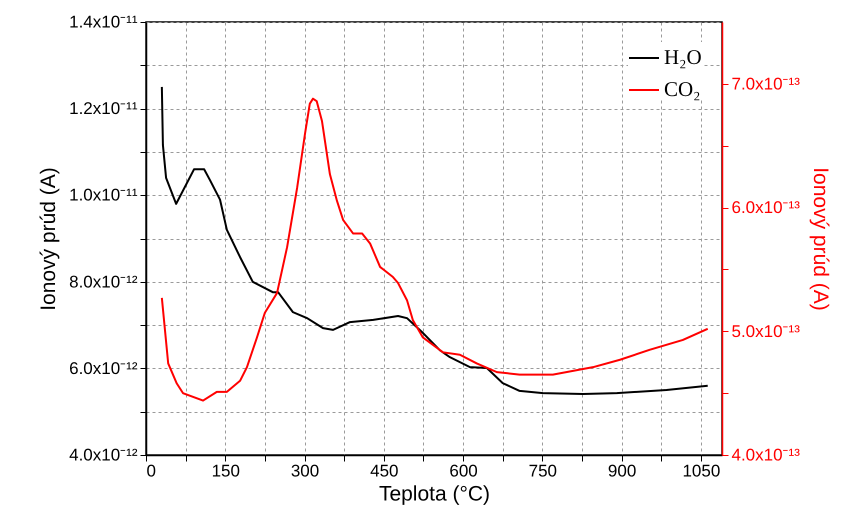 The image size is (863, 532). Describe the element at coordinates (48, 239) in the screenshot. I see `y-axis-title: Ionový prúd (A)` at that location.